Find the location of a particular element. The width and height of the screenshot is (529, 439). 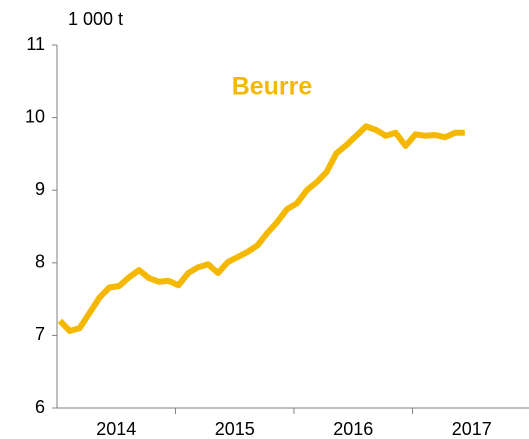

y-tick-label: 8 is located at coordinates (40, 262).